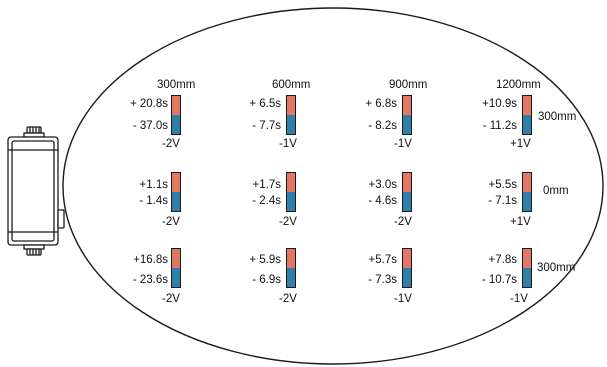 Image resolution: width=607 pixels, height=367 pixels. Describe the element at coordinates (382, 280) in the screenshot. I see `negative-time: - 7.3s` at that location.